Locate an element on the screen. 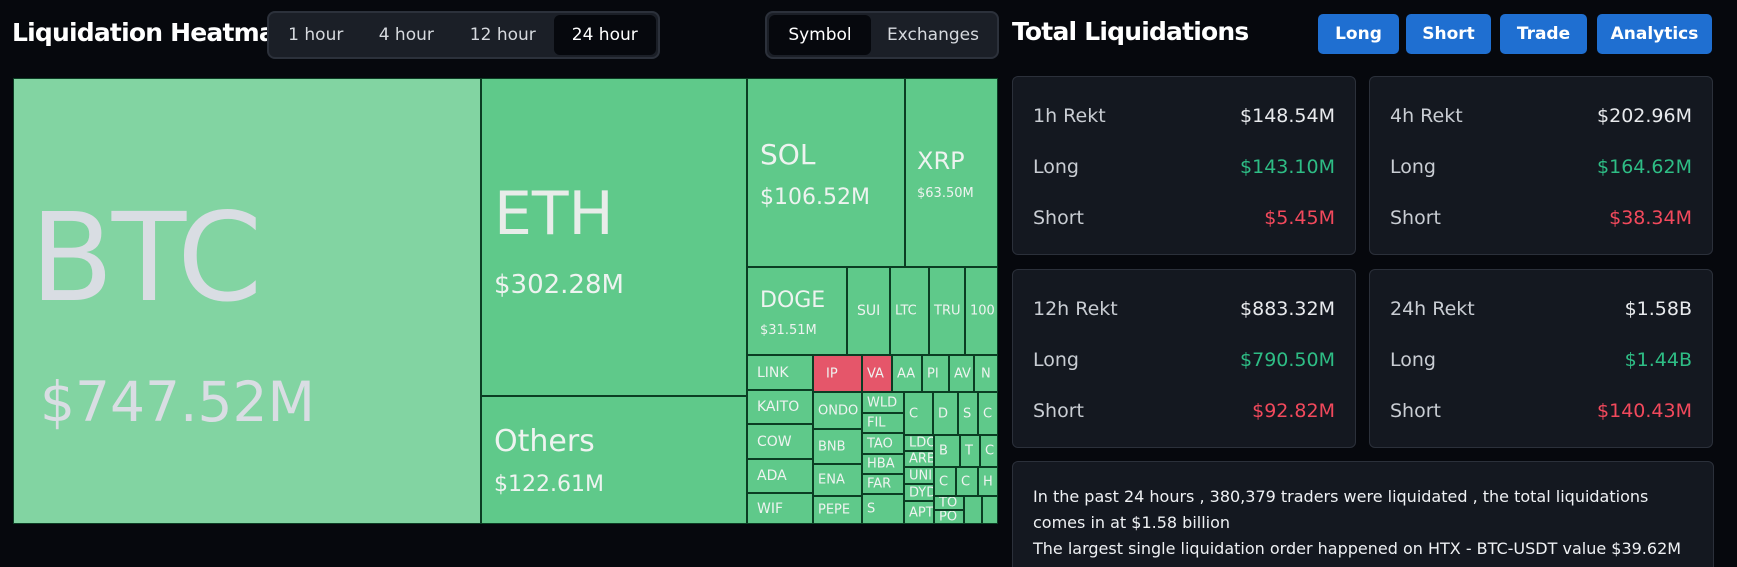  tile-aa: AA is located at coordinates (907, 373).